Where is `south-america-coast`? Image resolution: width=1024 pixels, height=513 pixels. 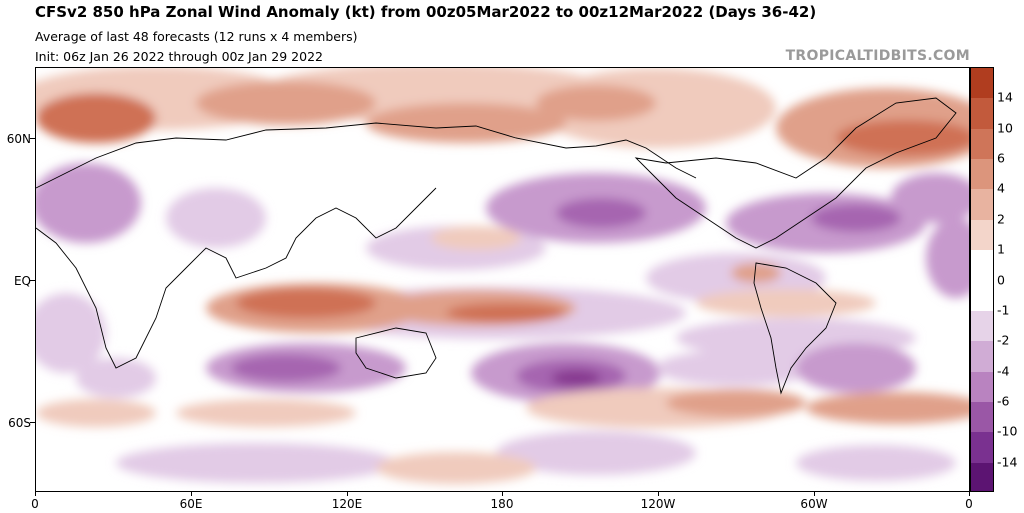
south-america-coast is located at coordinates (795, 328).